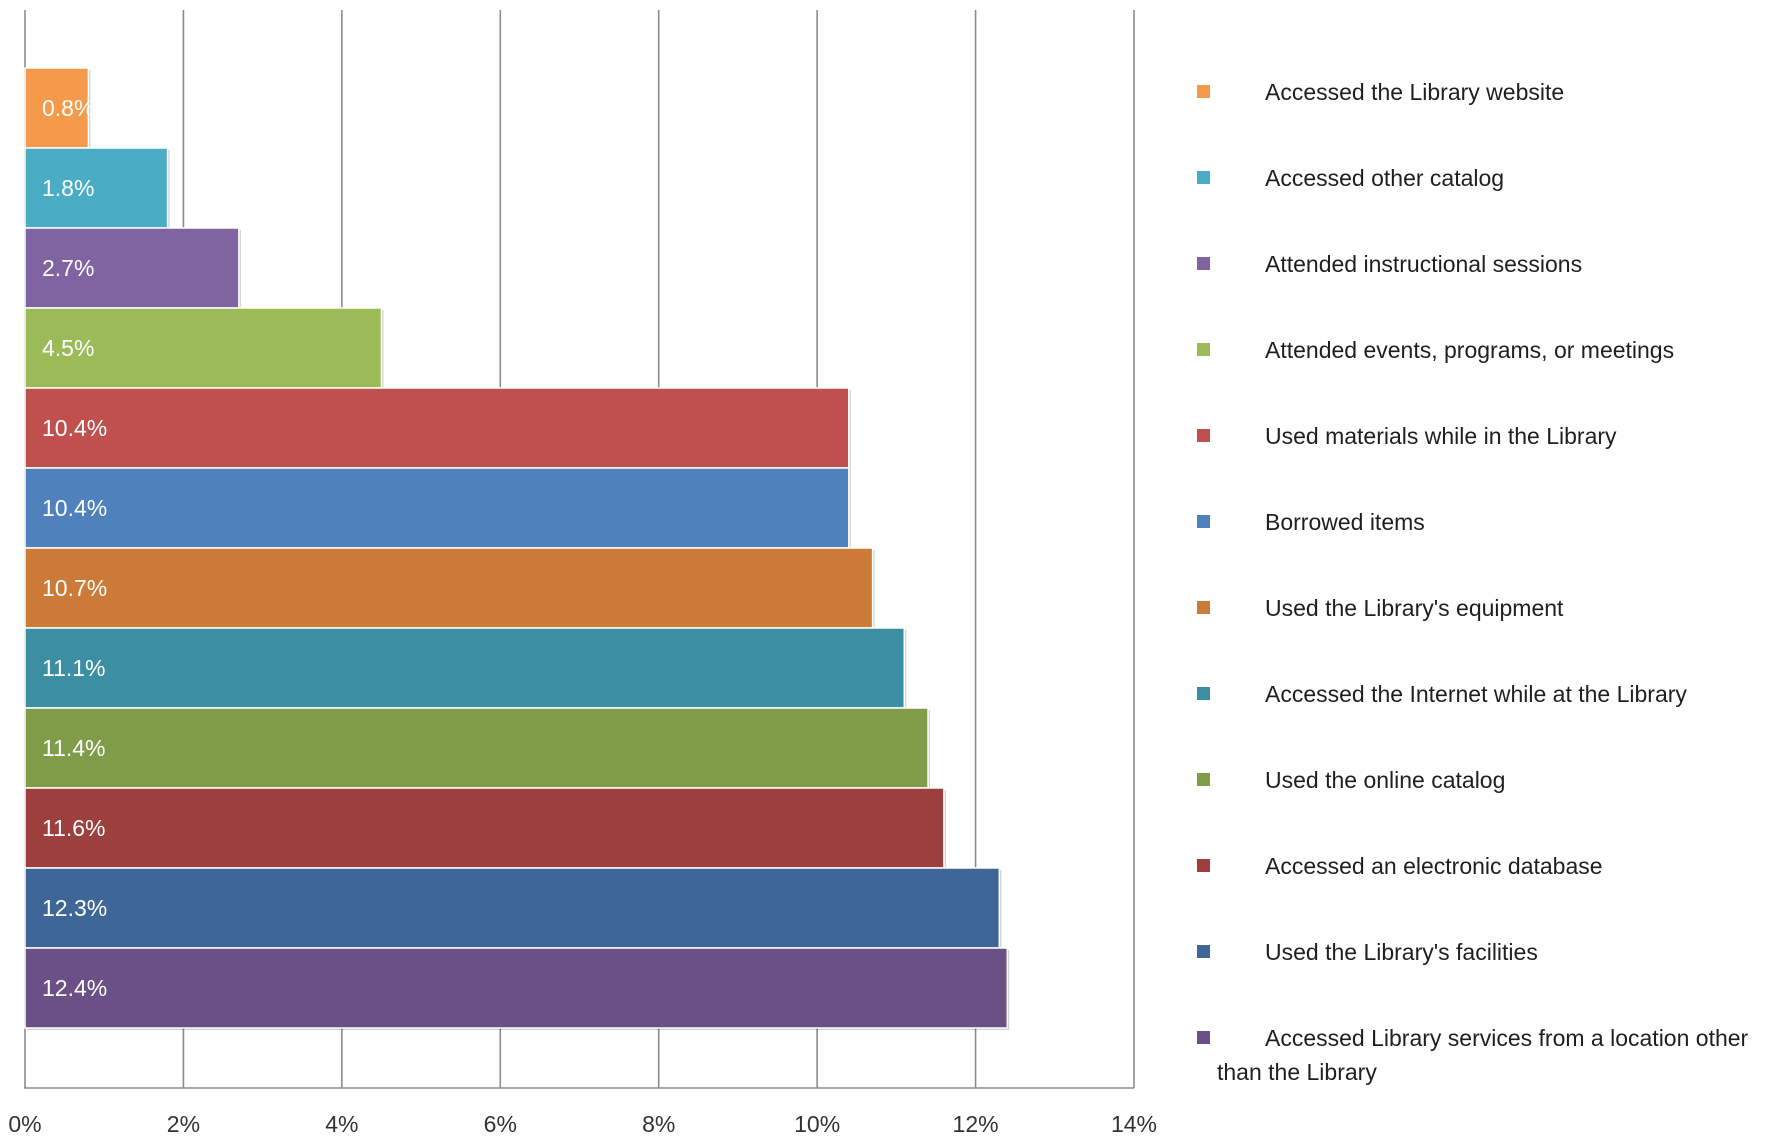  I want to click on legend-label: Accessed an electronic database, so click(1434, 866).